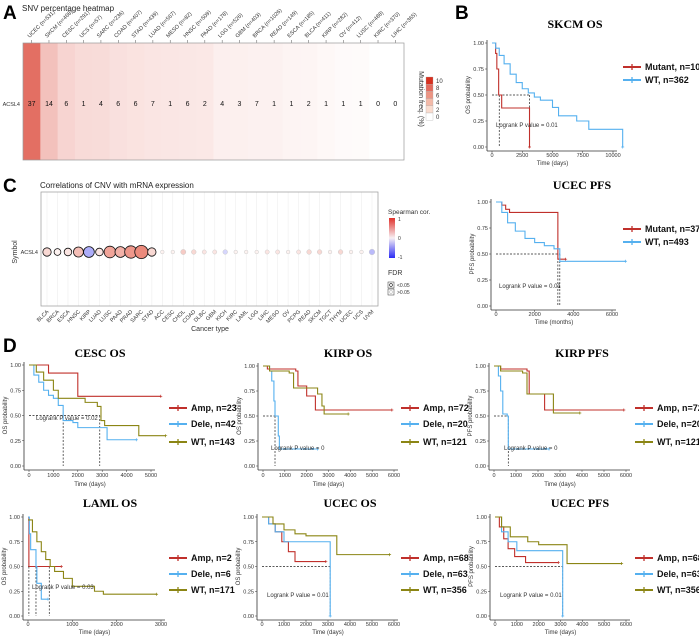 The height and width of the screenshot is (638, 699). What do you see at coordinates (49, 104) in the screenshot?
I see `heatmap-value: 14` at bounding box center [49, 104].